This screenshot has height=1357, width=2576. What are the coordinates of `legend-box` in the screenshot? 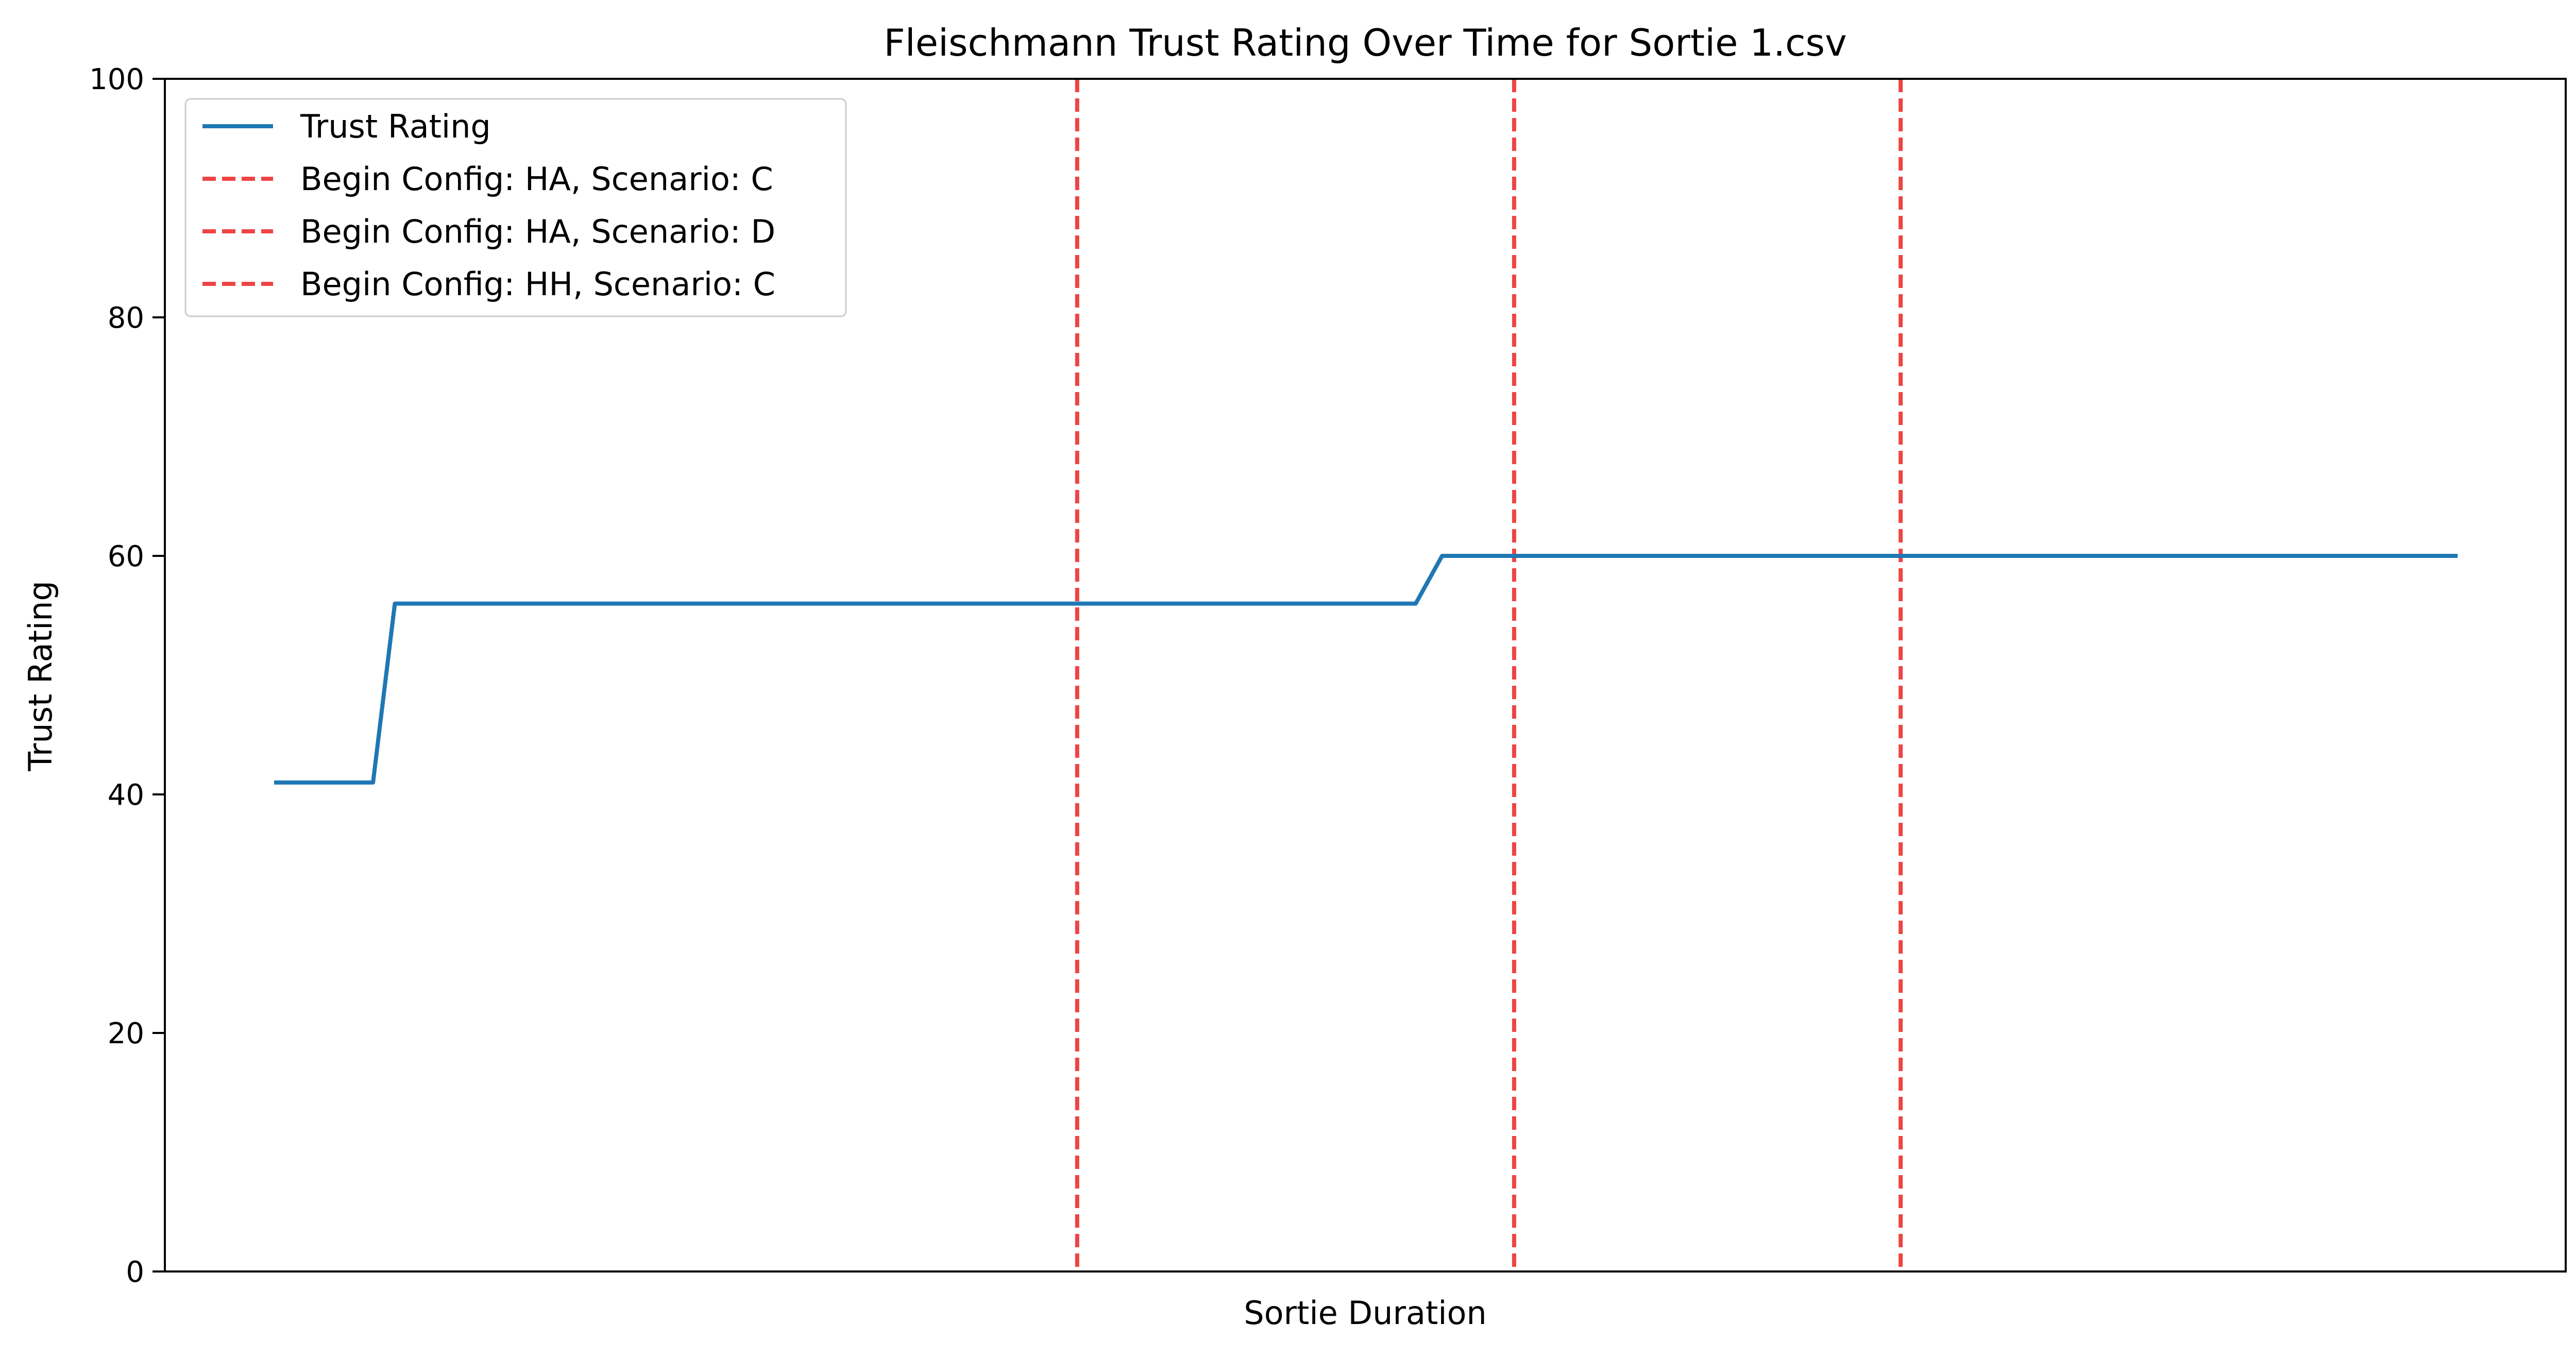 It's located at (515, 207).